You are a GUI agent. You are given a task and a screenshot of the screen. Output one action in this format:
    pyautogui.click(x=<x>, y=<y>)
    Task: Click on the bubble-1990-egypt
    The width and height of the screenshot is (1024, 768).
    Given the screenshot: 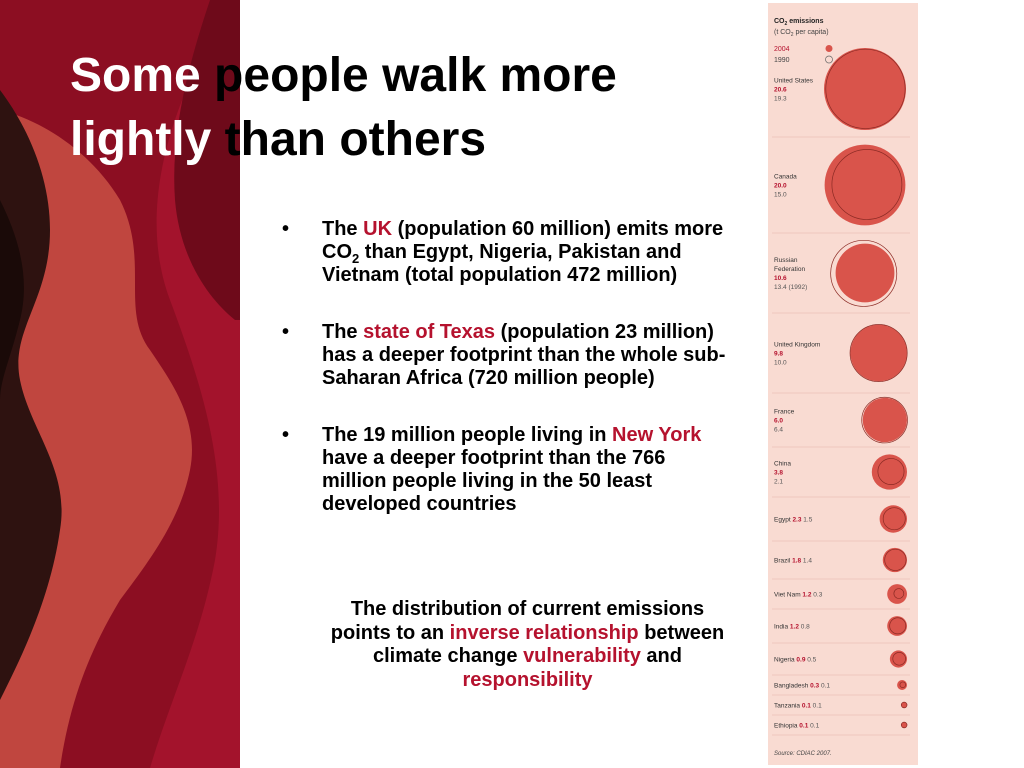 What is the action you would take?
    pyautogui.click(x=894, y=519)
    